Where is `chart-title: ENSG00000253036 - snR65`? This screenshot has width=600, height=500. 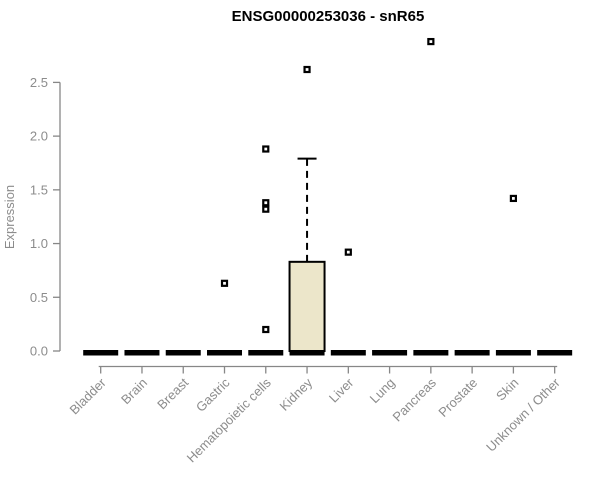
chart-title: ENSG00000253036 - snR65 is located at coordinates (328, 16).